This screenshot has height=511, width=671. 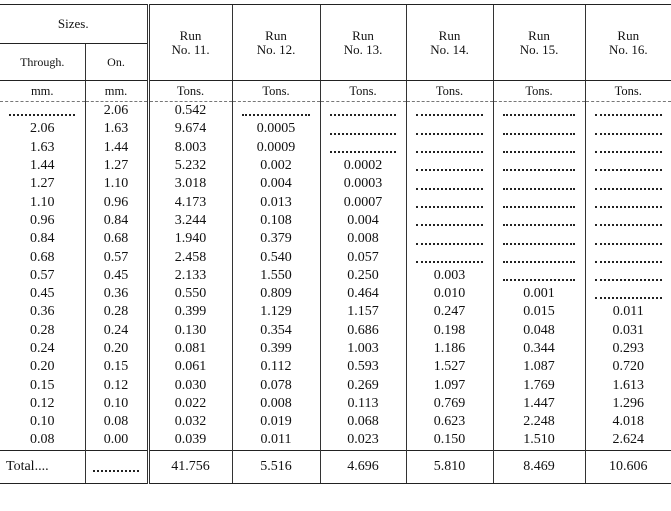 I want to click on cell-text: 2.133, so click(x=190, y=275).